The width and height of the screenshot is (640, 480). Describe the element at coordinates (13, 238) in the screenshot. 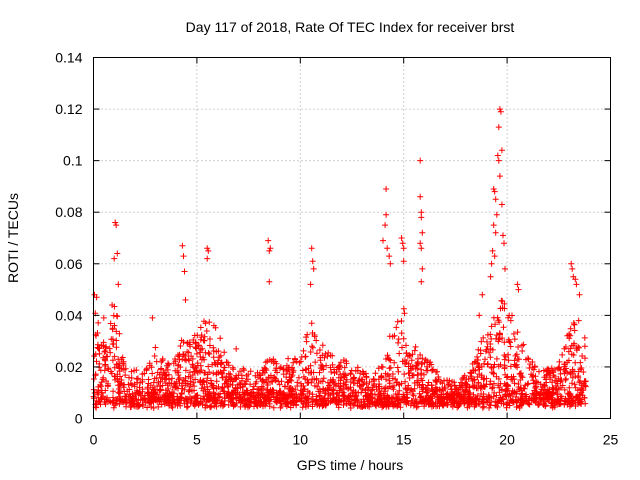

I see `y-axis-label: ROTI / TECUs` at that location.